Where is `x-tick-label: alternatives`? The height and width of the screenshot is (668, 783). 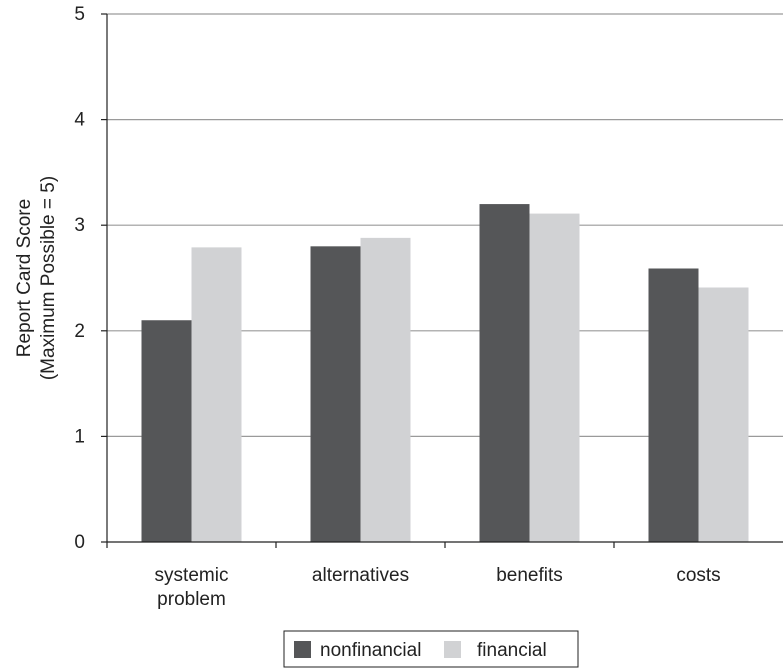
x-tick-label: alternatives is located at coordinates (360, 575).